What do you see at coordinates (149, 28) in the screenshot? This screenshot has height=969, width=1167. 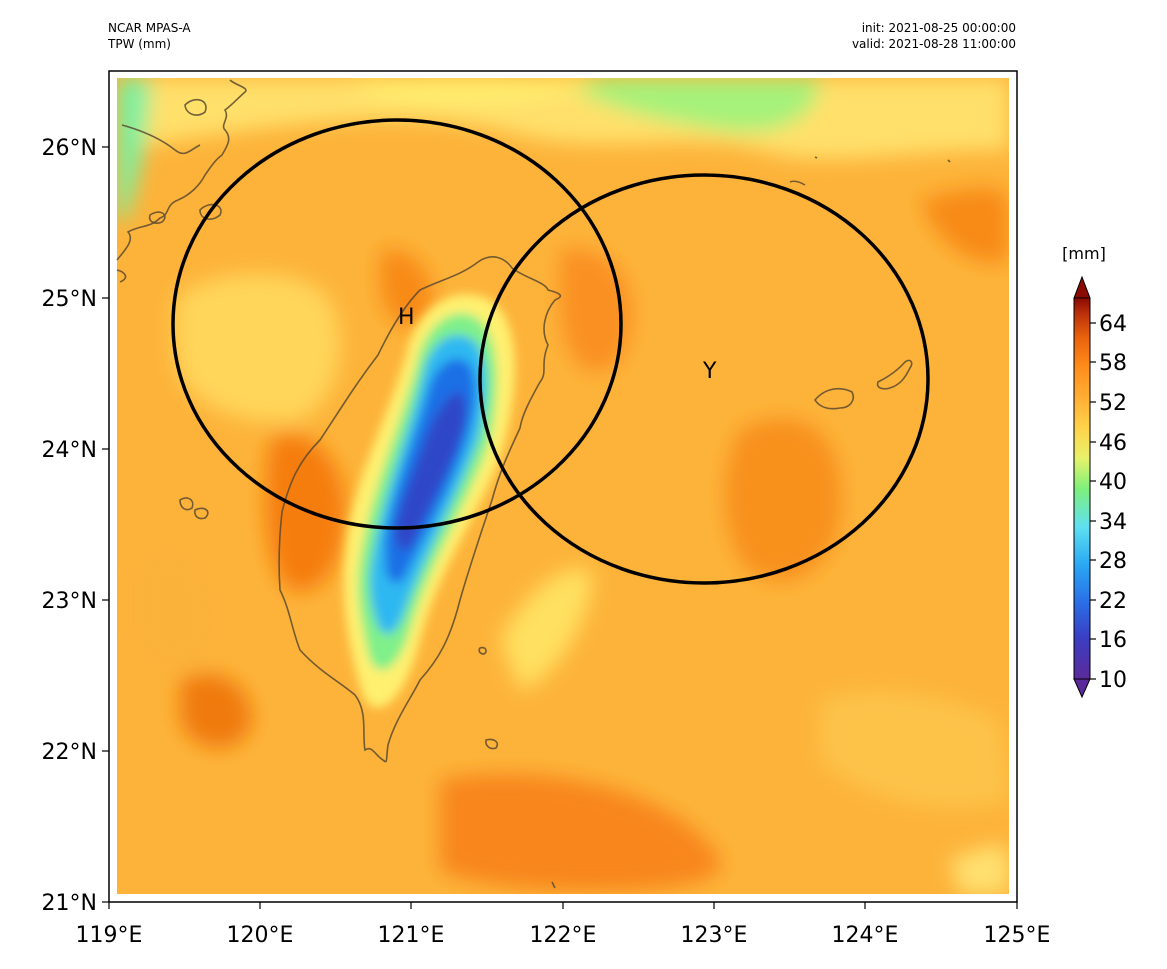 I see `model-name: NCAR MPAS-A` at bounding box center [149, 28].